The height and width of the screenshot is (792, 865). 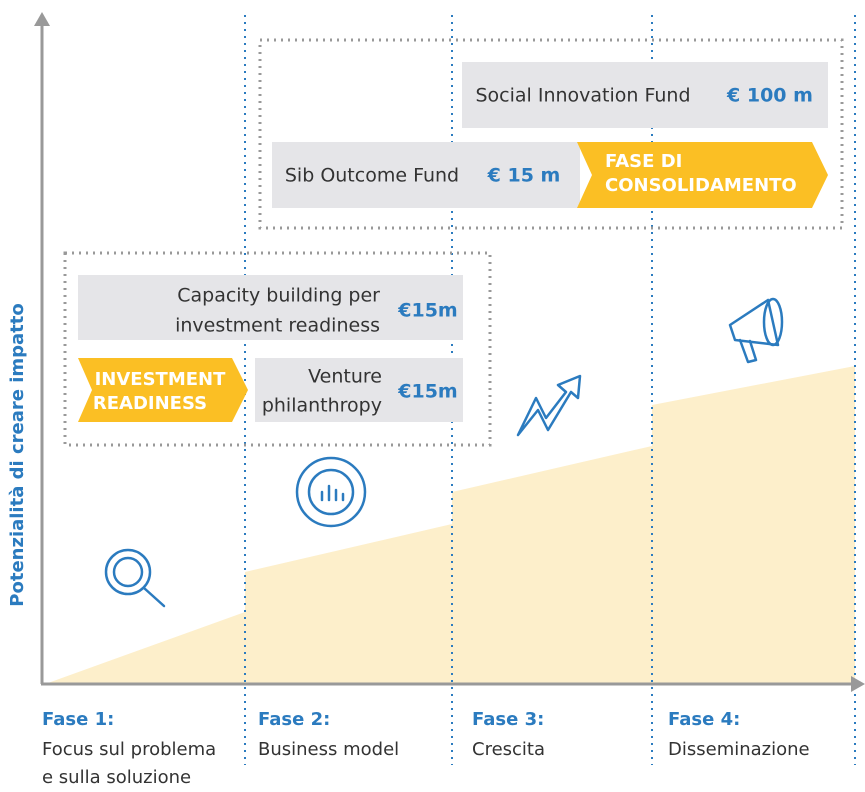 I want to click on phase-desc: Disseminazione, so click(x=739, y=749).